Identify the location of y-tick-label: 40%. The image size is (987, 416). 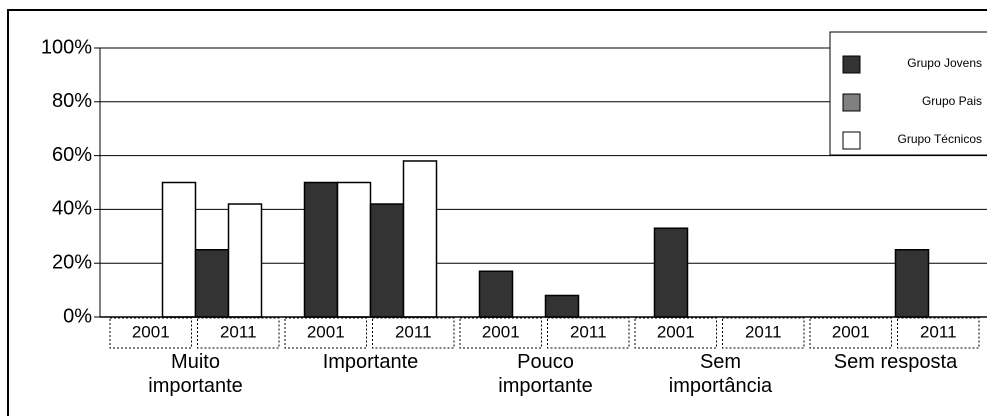
(72, 209).